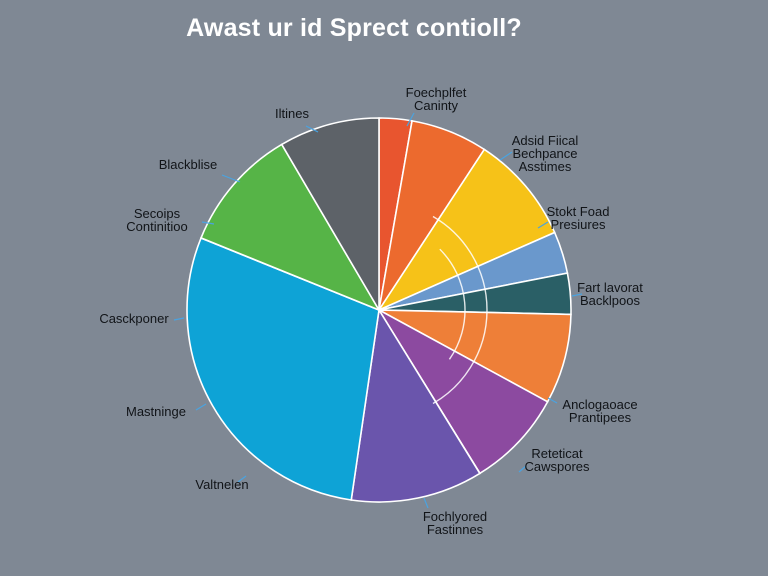 This screenshot has width=768, height=576. Describe the element at coordinates (557, 453) in the screenshot. I see `slice-label-line: Reteticat` at that location.